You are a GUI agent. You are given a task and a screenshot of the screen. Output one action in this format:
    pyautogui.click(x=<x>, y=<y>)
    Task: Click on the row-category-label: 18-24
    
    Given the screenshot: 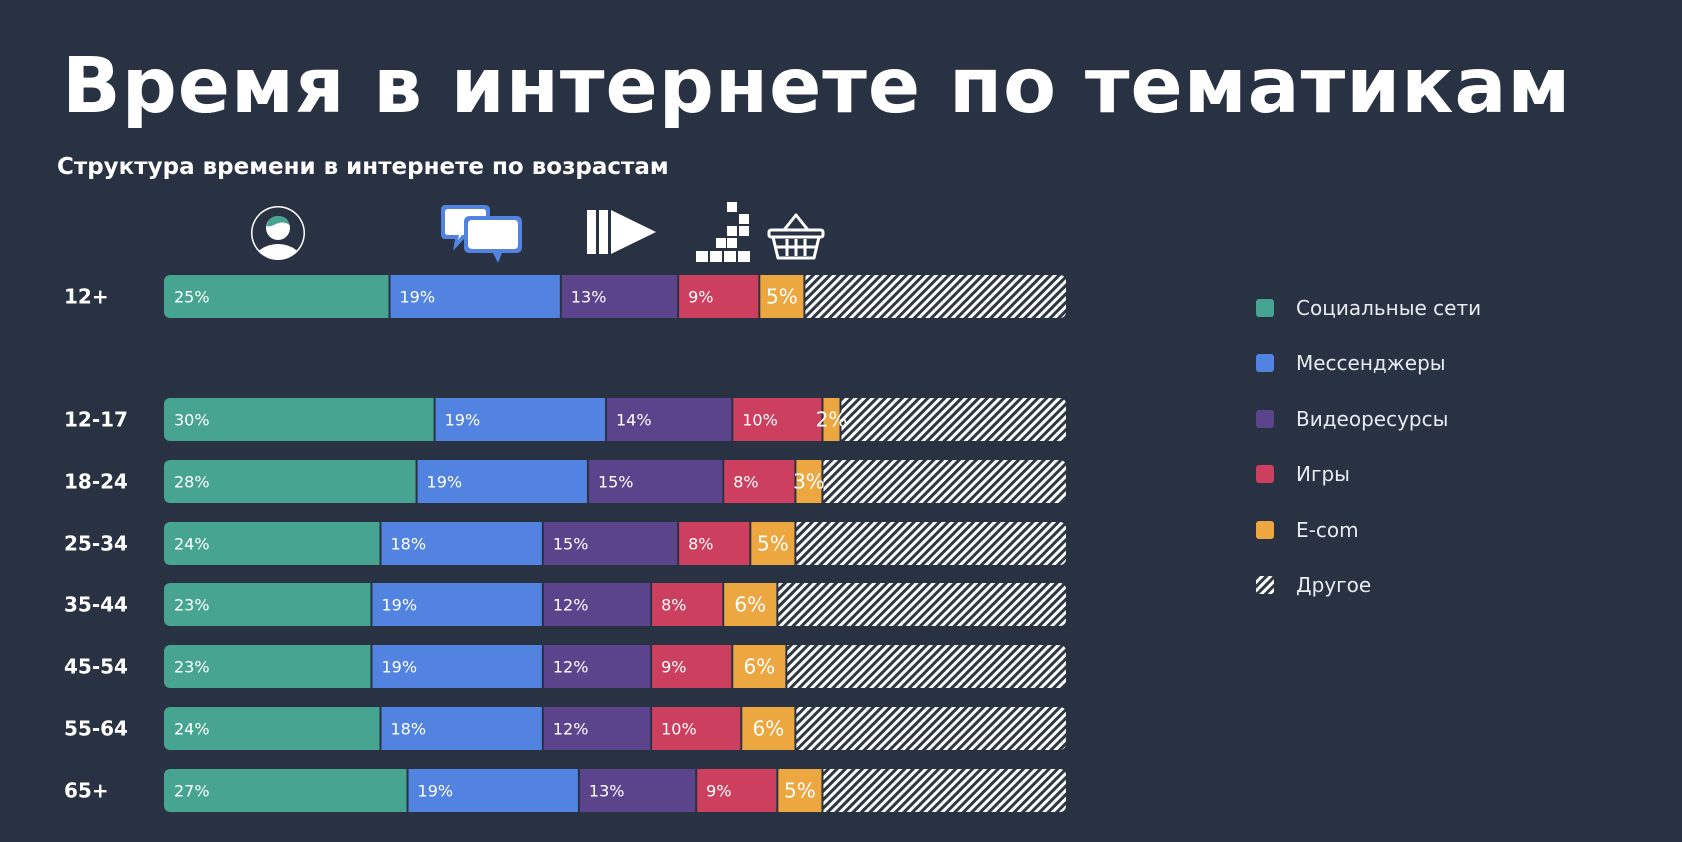 What is the action you would take?
    pyautogui.click(x=96, y=482)
    